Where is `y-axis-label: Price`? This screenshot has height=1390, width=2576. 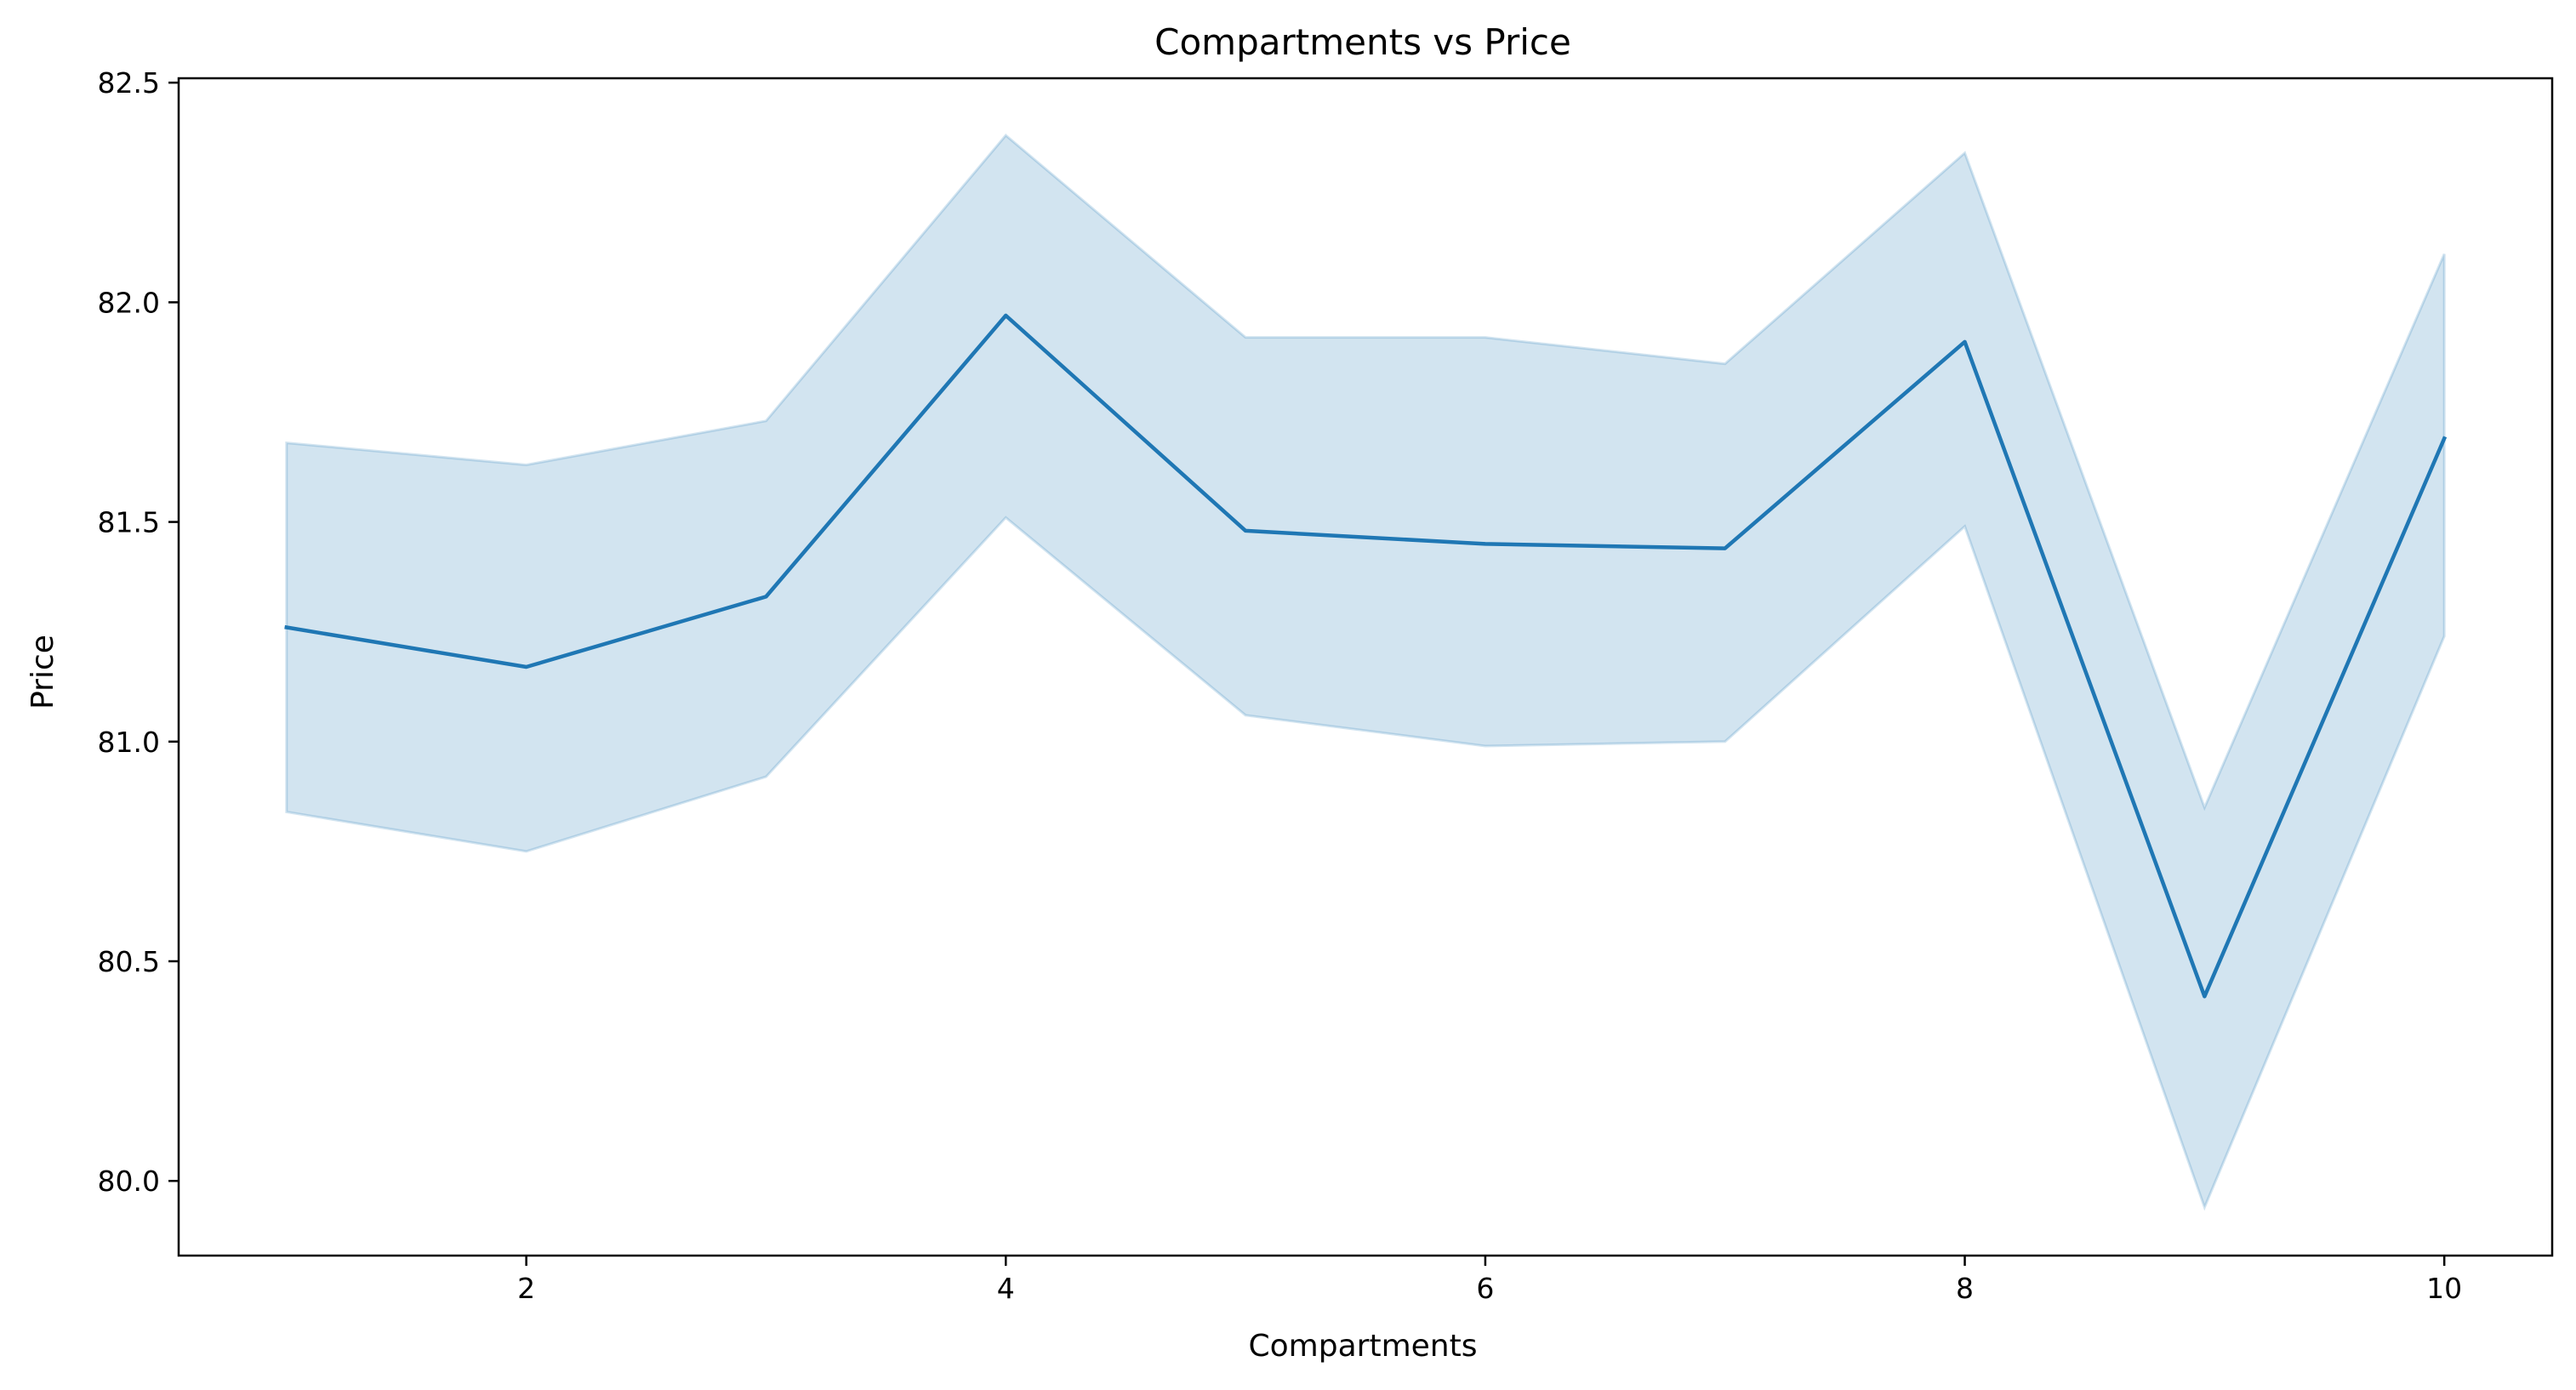
y-axis-label: Price is located at coordinates (43, 672).